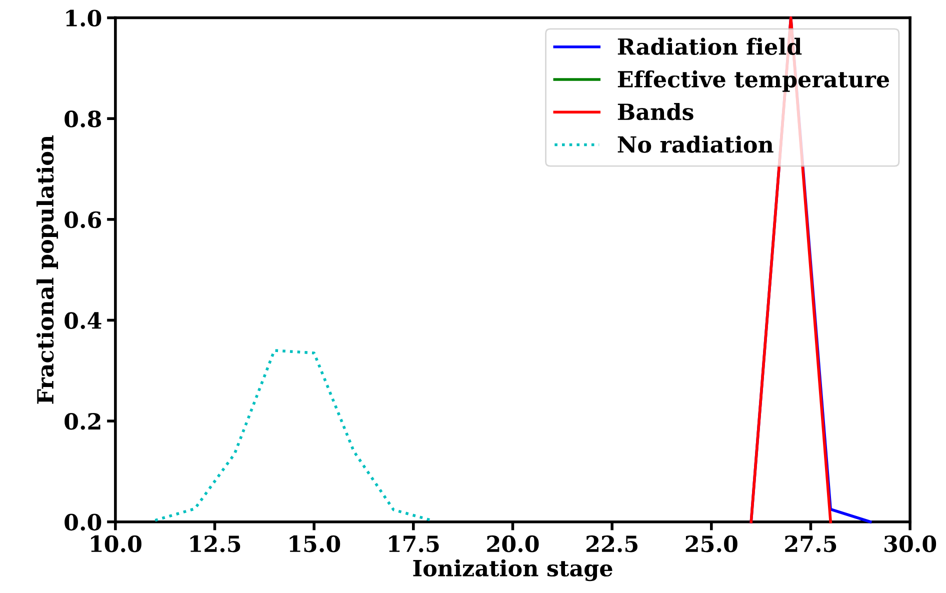 The height and width of the screenshot is (593, 946). Describe the element at coordinates (512, 570) in the screenshot. I see `x-axis-title: Ionization stage` at that location.